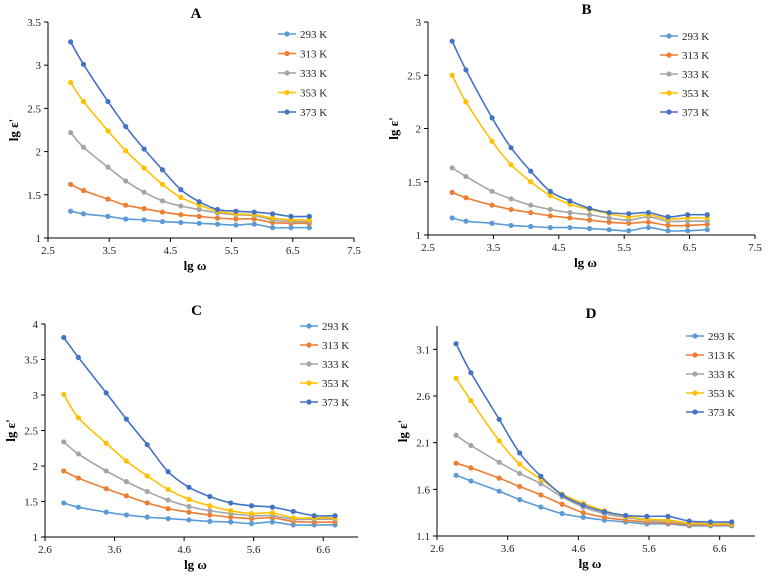 Image resolution: width=768 pixels, height=581 pixels. Describe the element at coordinates (559, 248) in the screenshot. I see `x-tick-label: 4.5` at that location.